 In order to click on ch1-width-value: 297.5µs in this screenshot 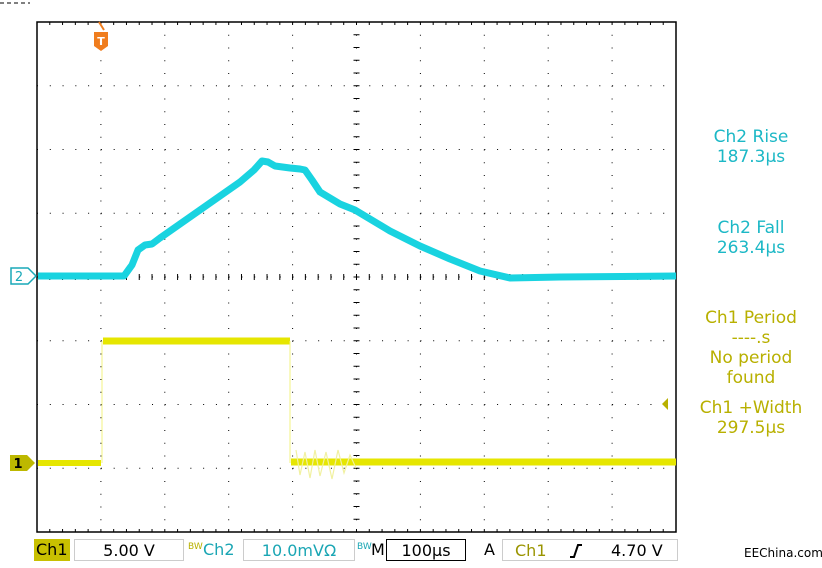, I will do `click(751, 428)`.